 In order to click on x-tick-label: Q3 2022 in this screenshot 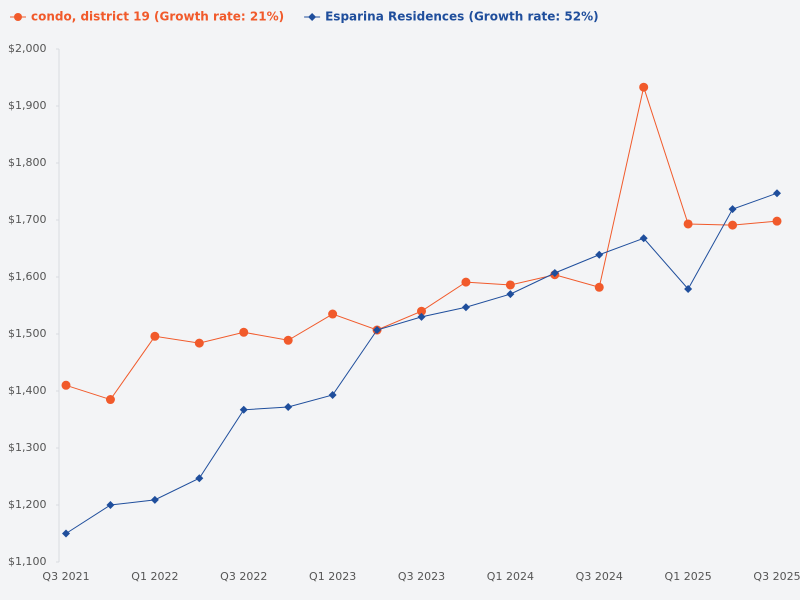, I will do `click(243, 576)`.